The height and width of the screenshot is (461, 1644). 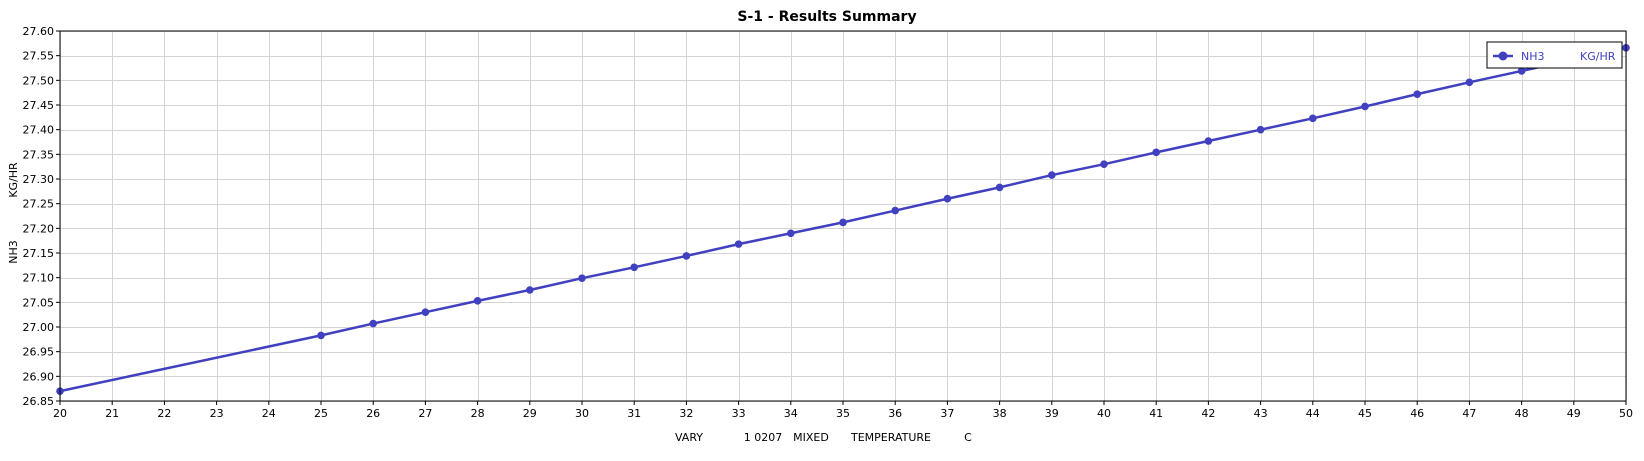 I want to click on x-tick-label: 32, so click(x=686, y=413).